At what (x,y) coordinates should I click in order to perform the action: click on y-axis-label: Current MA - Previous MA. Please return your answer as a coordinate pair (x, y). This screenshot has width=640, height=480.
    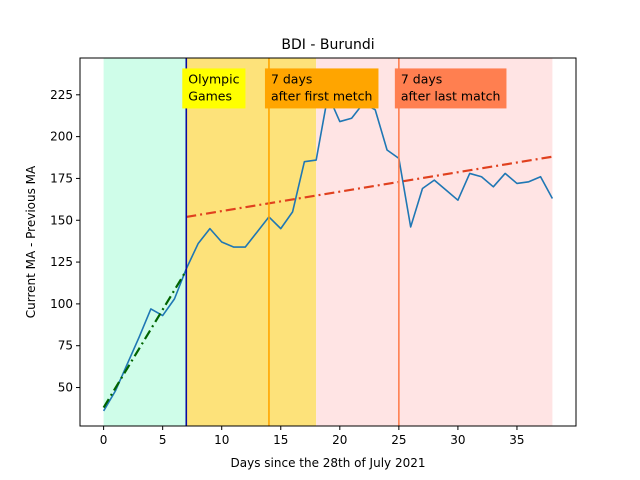
    Looking at the image, I should click on (31, 241).